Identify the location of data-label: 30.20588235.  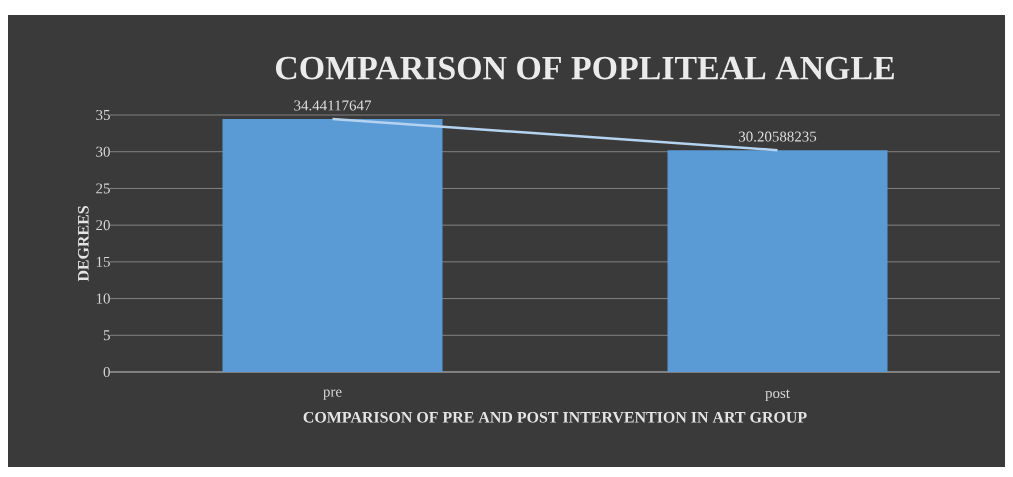
(778, 136).